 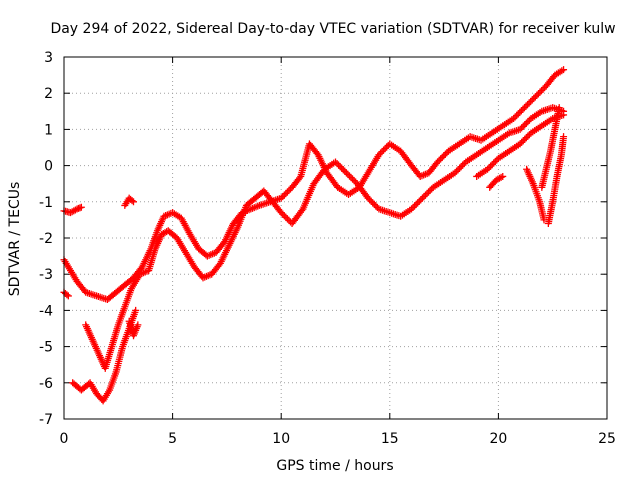 What do you see at coordinates (46, 203) in the screenshot?
I see `y-tick-label: -1` at bounding box center [46, 203].